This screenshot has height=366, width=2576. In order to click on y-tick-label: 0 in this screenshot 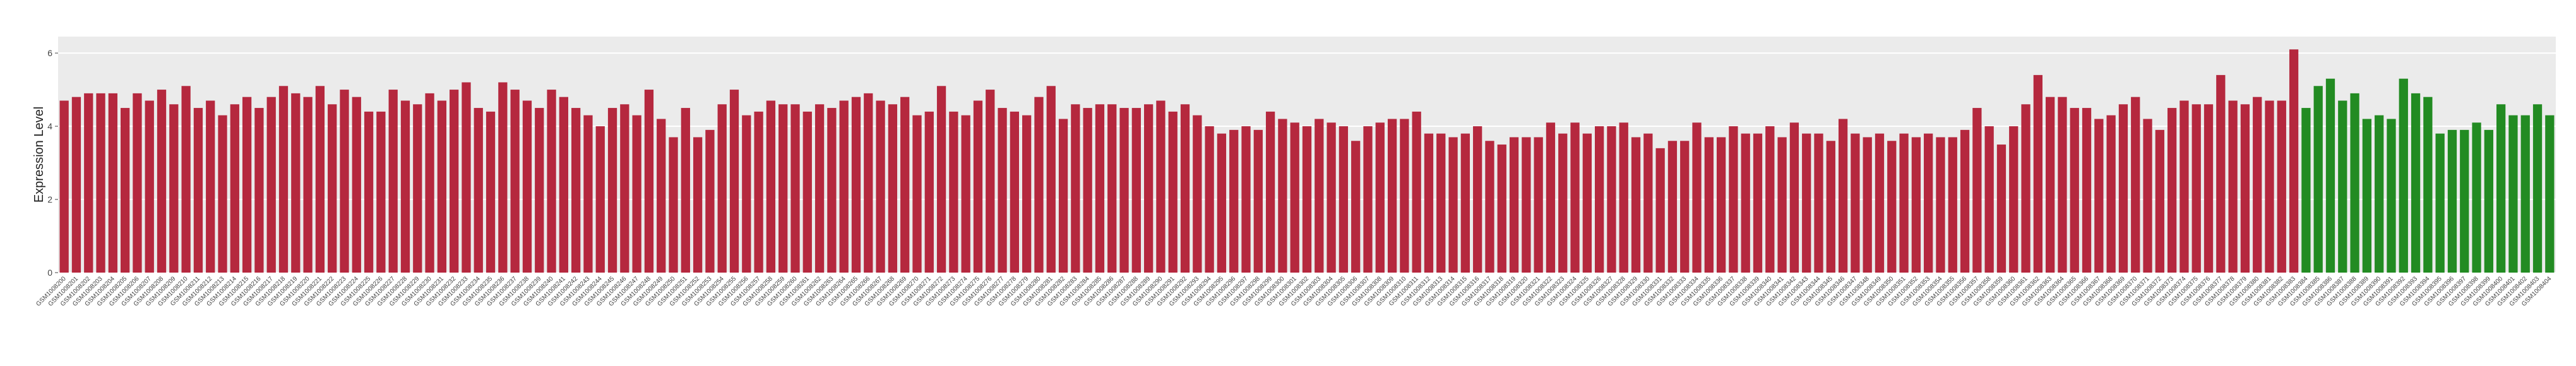, I will do `click(49, 273)`.